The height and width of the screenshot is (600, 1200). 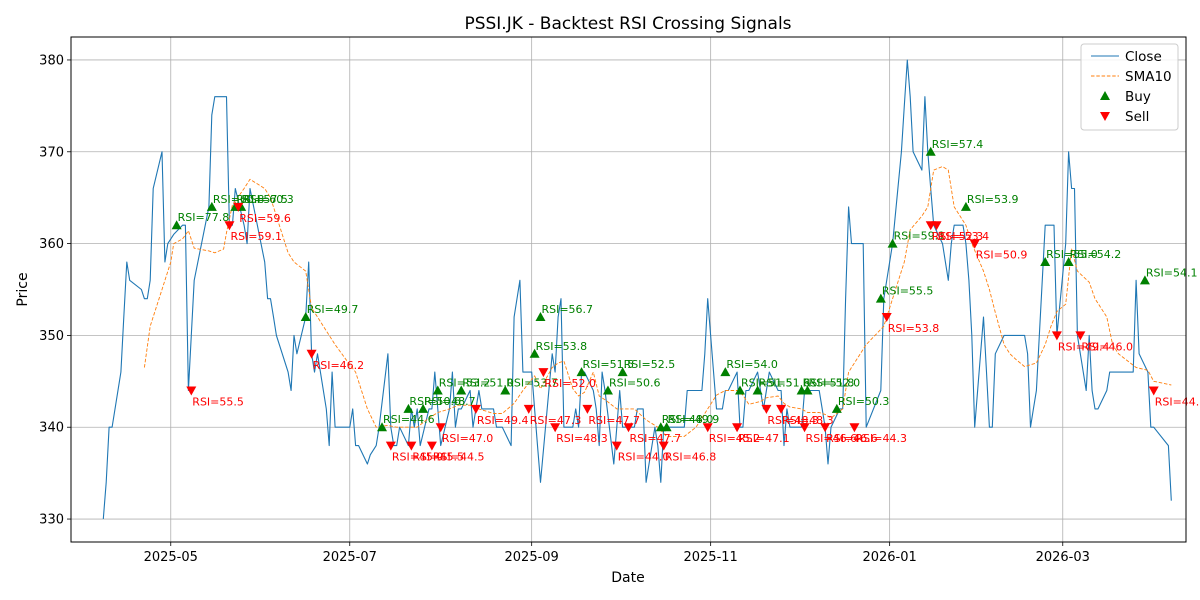 I want to click on buy-rsi-label: RSI=51.8, so click(x=829, y=383).